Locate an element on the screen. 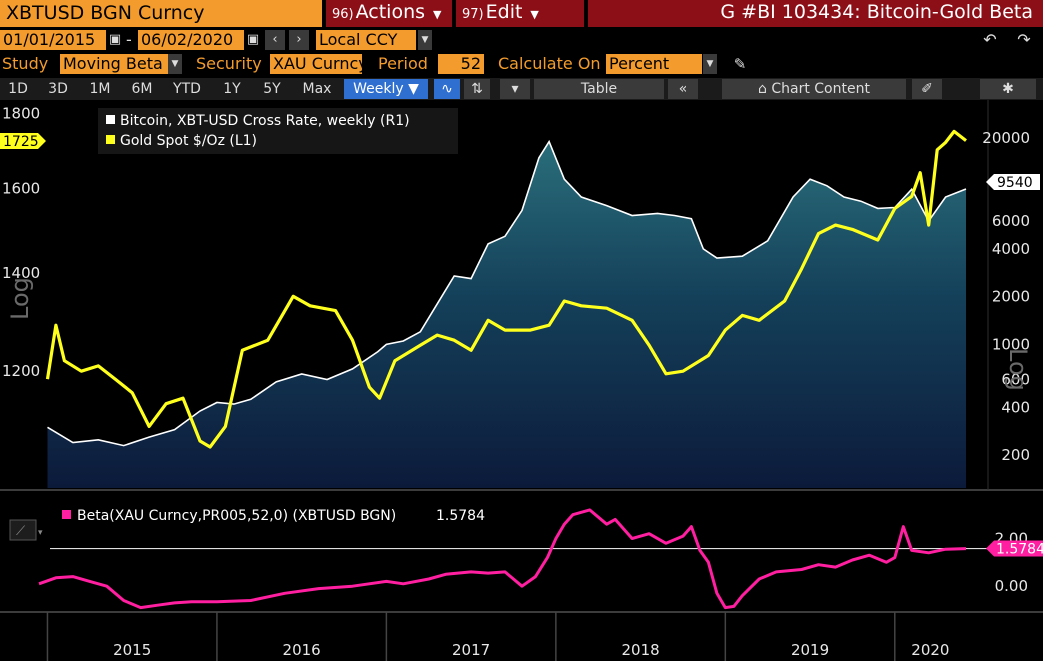  right-tick-label: 200 is located at coordinates (1015, 455).